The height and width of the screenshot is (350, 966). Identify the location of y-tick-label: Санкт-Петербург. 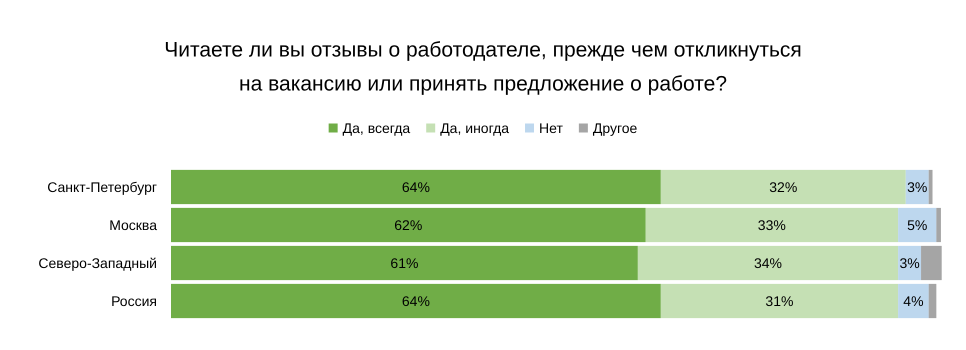
(102, 187).